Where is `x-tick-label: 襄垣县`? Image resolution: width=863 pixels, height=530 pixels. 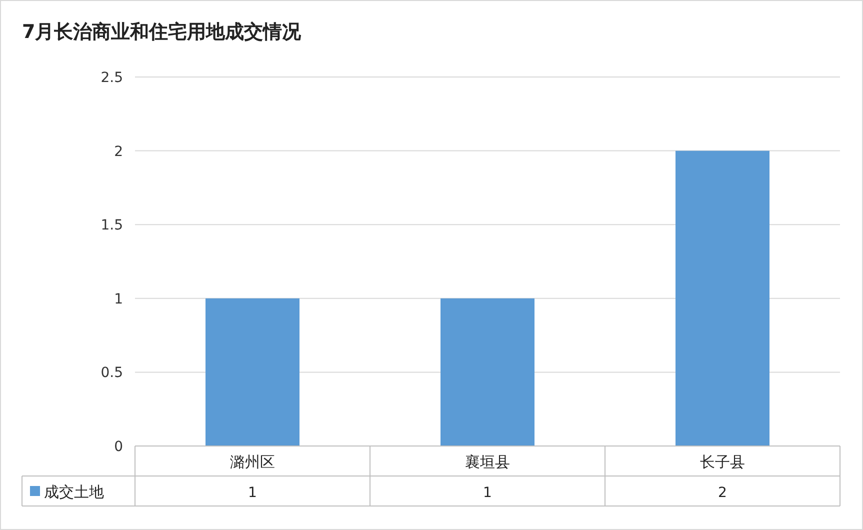 x-tick-label: 襄垣县 is located at coordinates (487, 462).